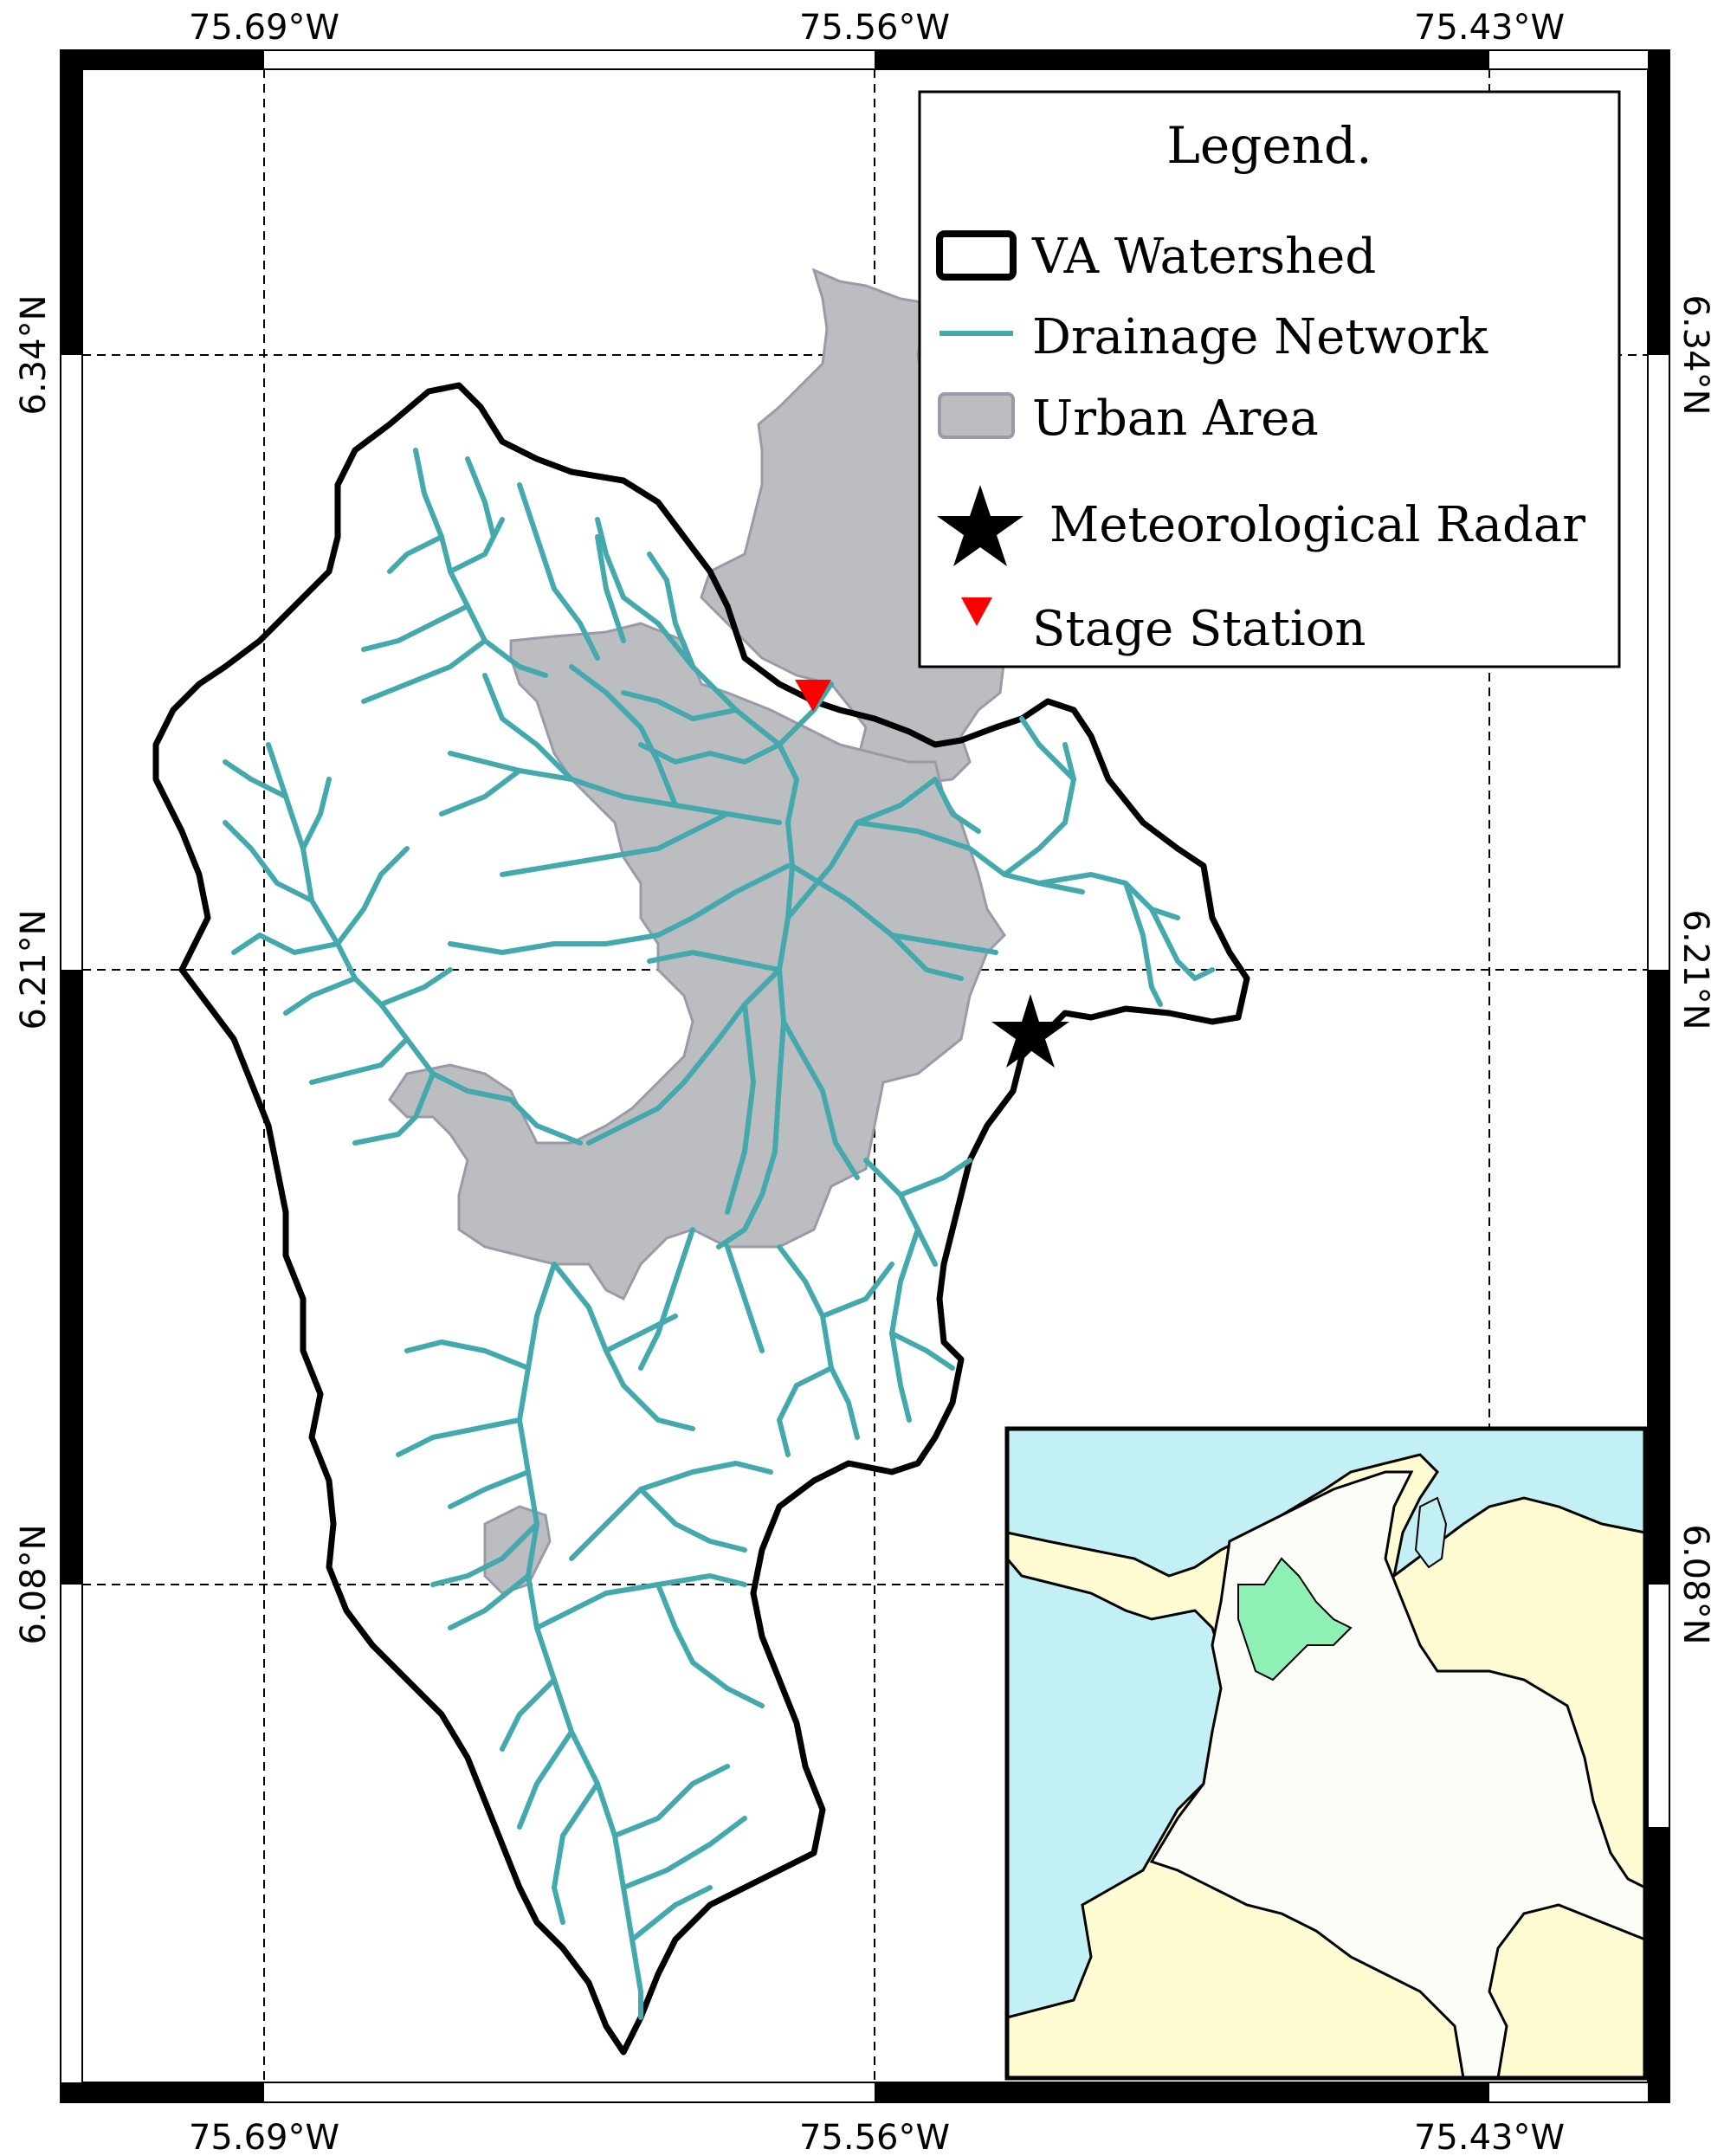  Describe the element at coordinates (1317, 525) in the screenshot. I see `legend-label-radar: Meteorological Radar` at that location.